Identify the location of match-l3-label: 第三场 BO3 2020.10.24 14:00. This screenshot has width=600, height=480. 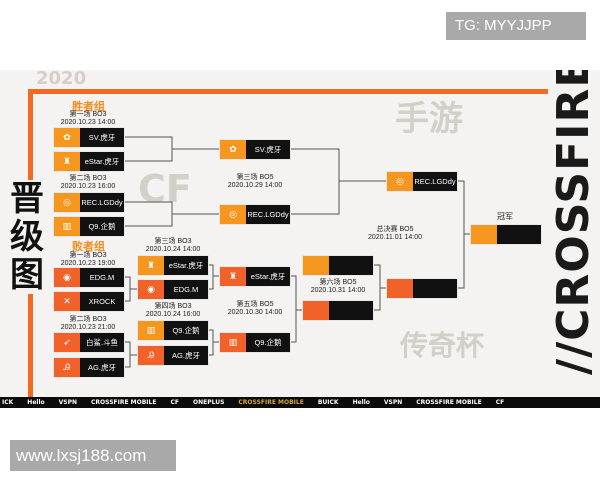
(173, 245).